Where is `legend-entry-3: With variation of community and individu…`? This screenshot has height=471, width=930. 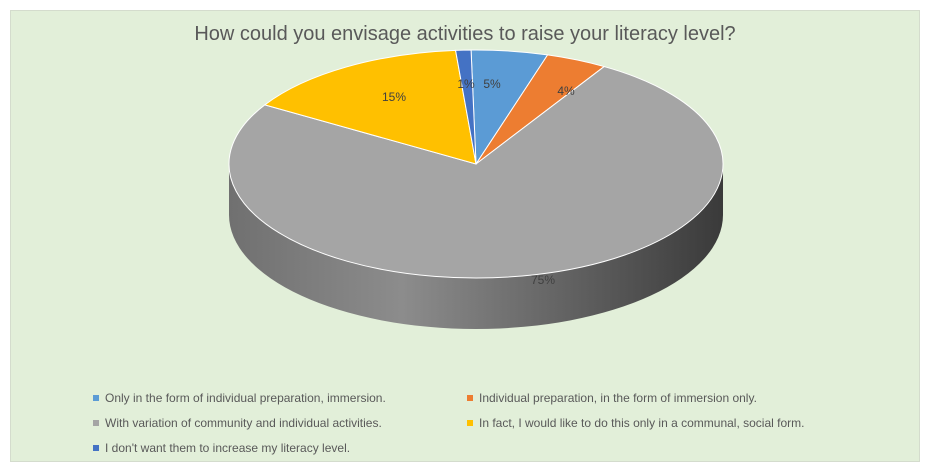 legend-entry-3: With variation of community and individu… is located at coordinates (280, 423).